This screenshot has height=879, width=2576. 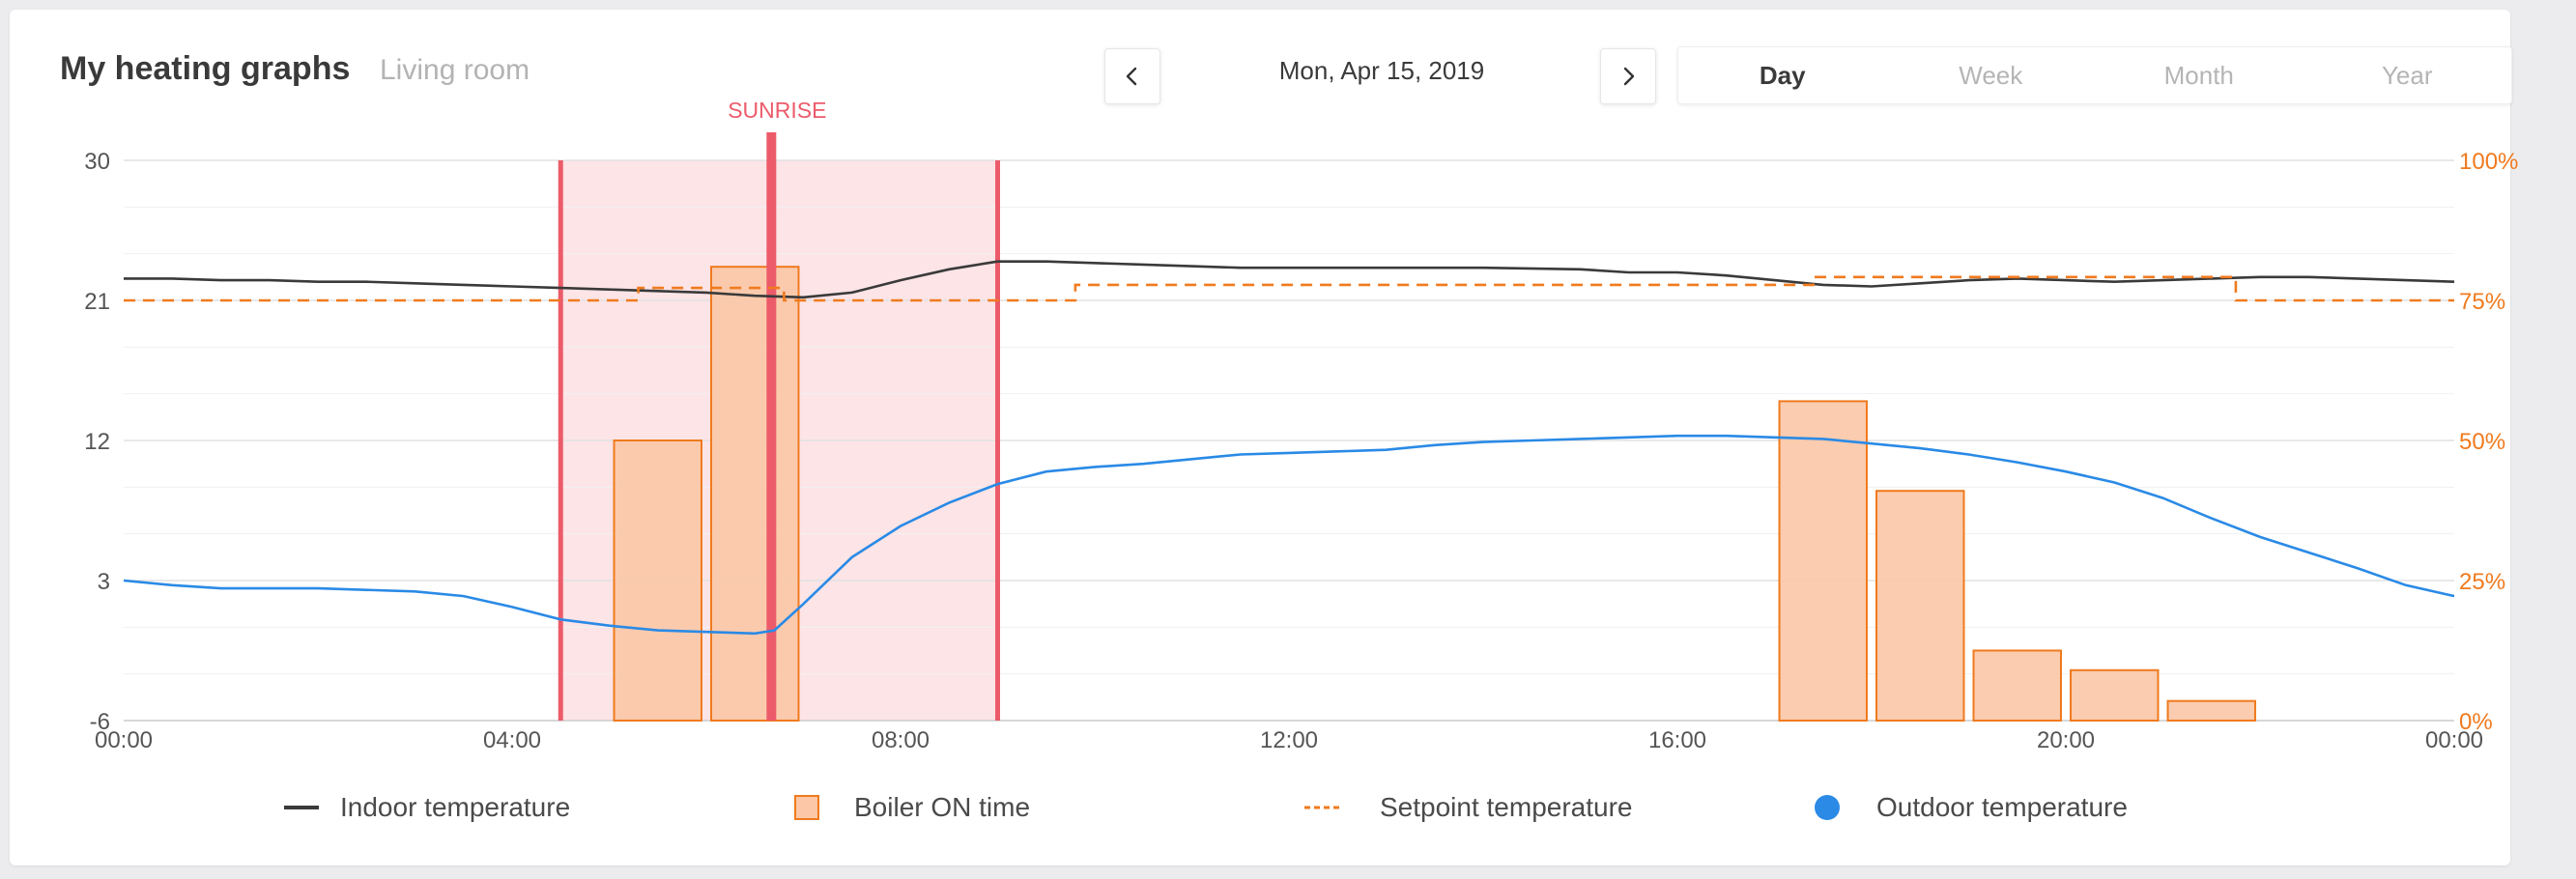 I want to click on legend-outdoor-label: Outdoor temperature, so click(x=2002, y=807).